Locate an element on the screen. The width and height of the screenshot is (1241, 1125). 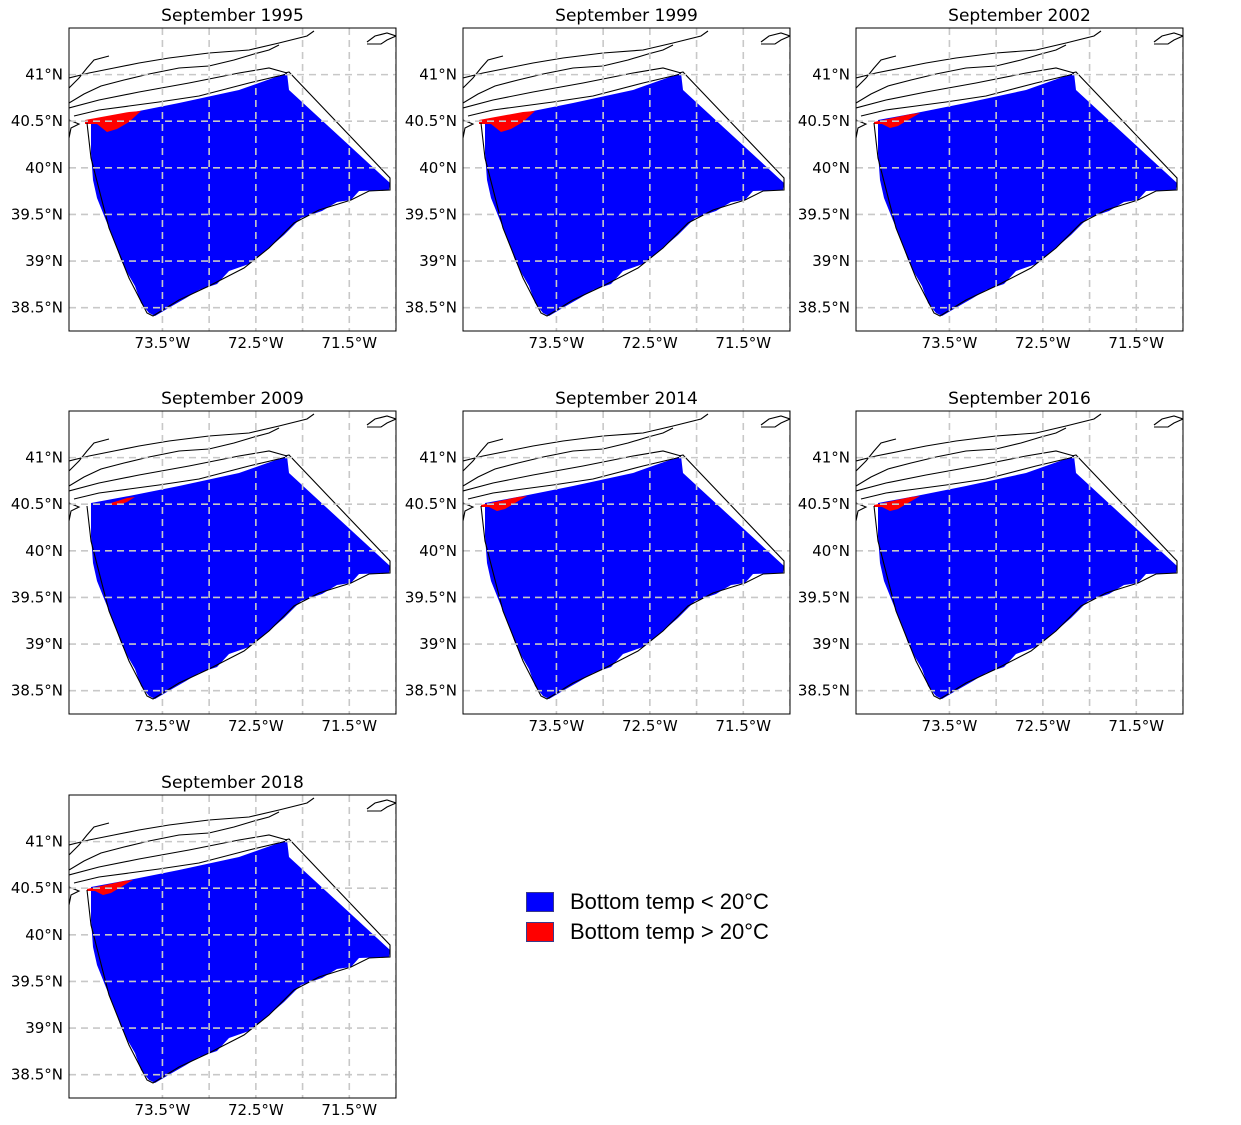
legend-item-cold: Bottom temp < 20°C is located at coordinates (647, 902).